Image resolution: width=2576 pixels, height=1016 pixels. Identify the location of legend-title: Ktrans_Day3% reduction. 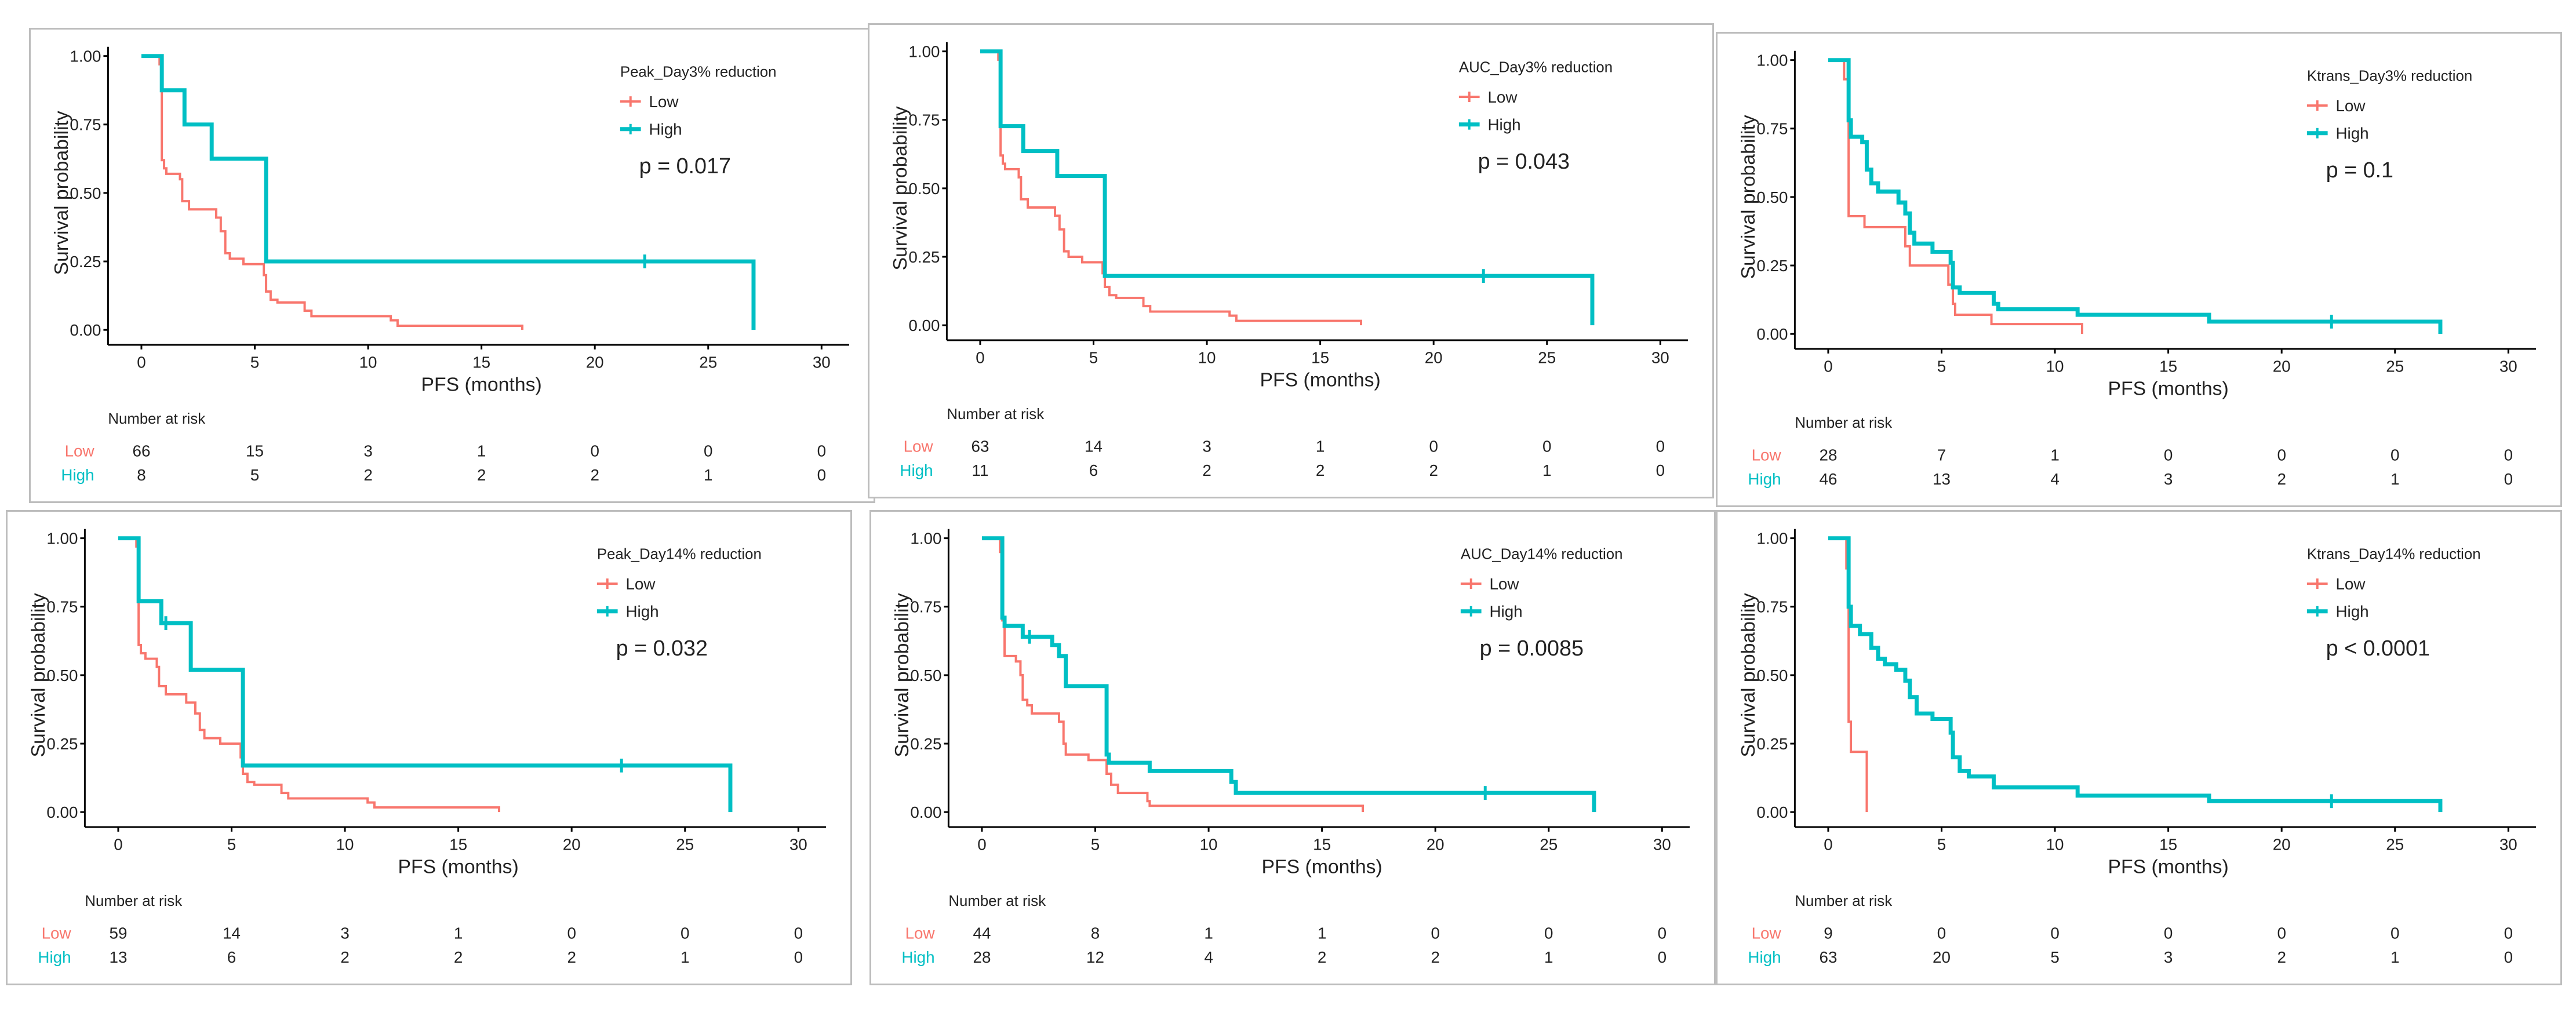
(2389, 76).